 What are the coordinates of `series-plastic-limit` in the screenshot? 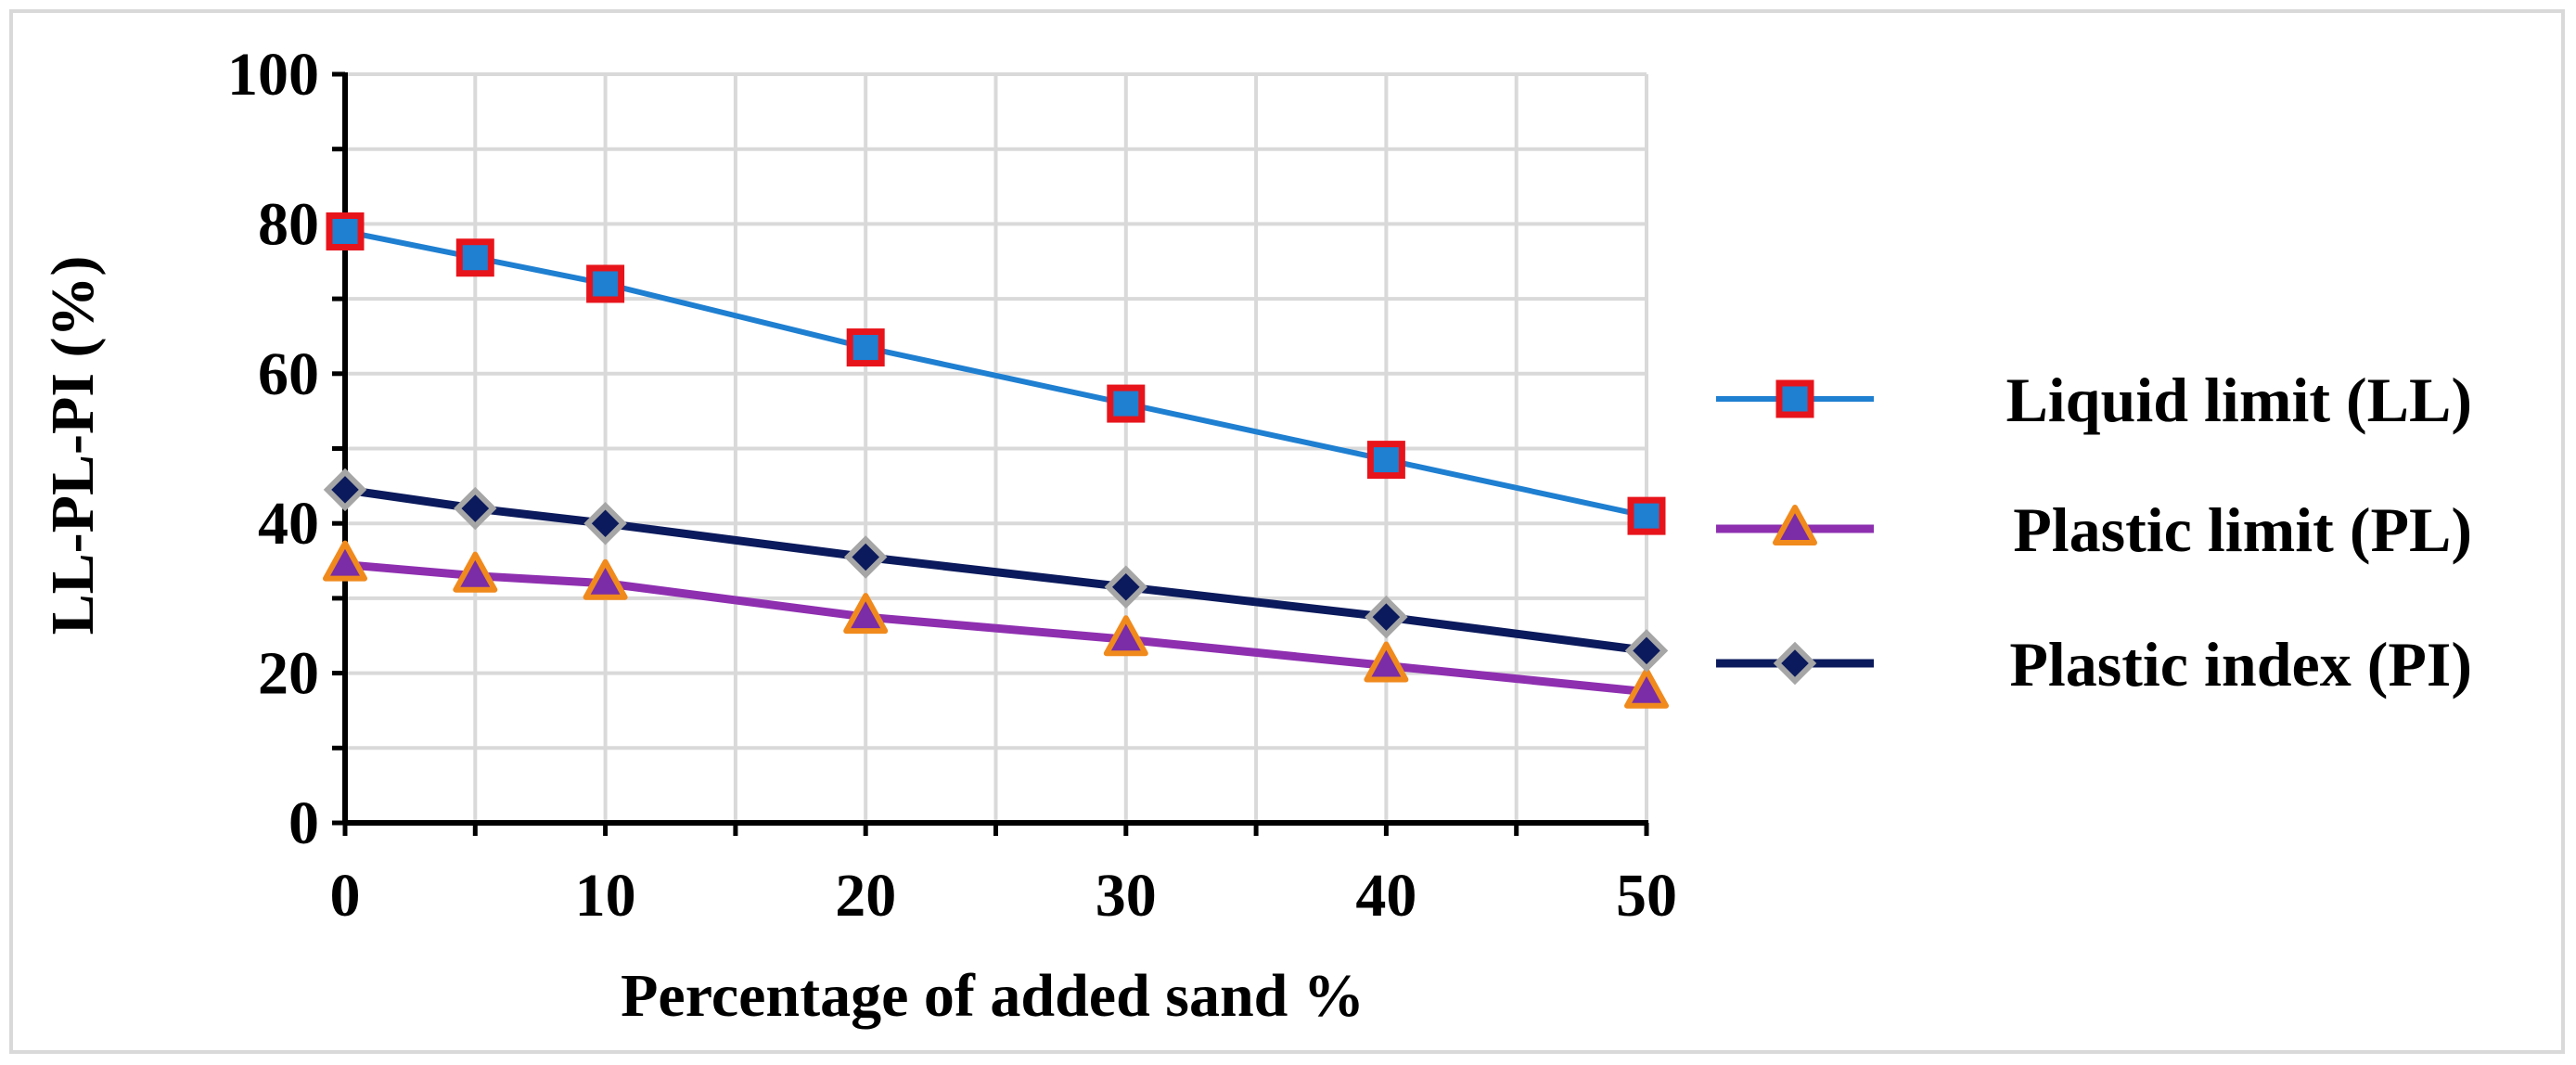 It's located at (996, 624).